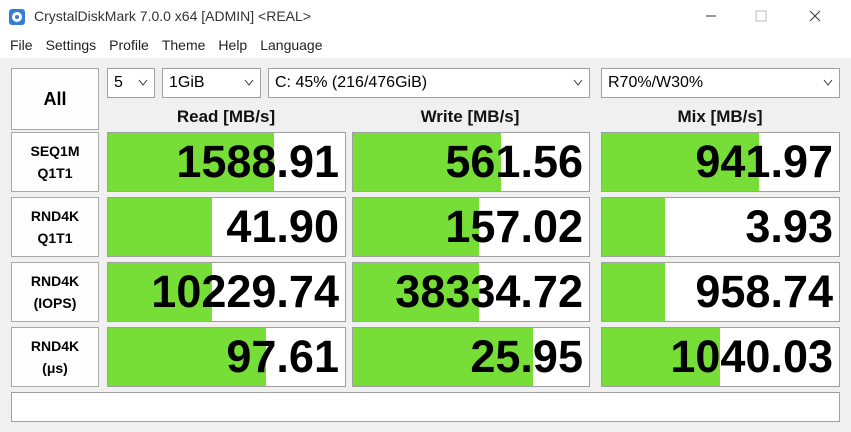  I want to click on mix-value: R70%/W30%, so click(656, 82).